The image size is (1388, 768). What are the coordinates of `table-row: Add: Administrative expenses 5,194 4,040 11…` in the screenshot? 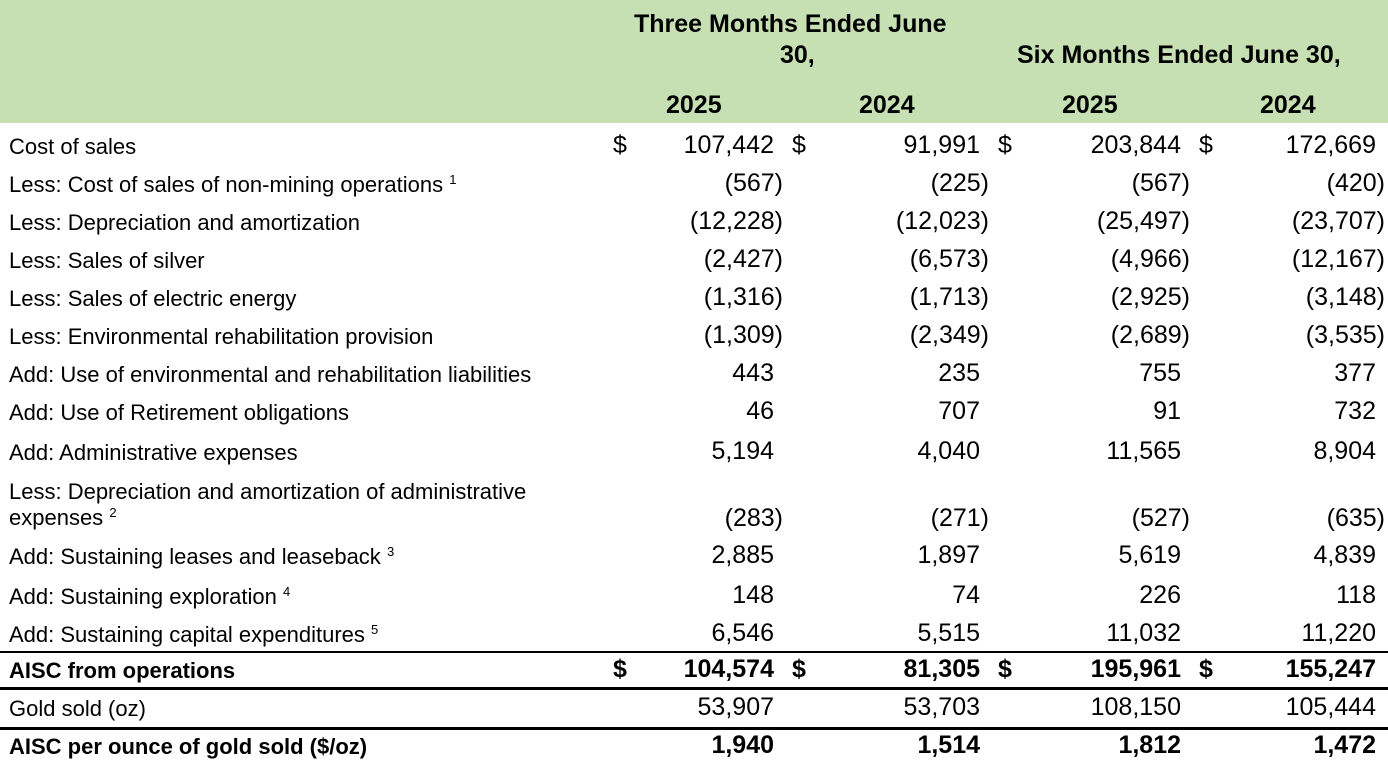 It's located at (694, 455).